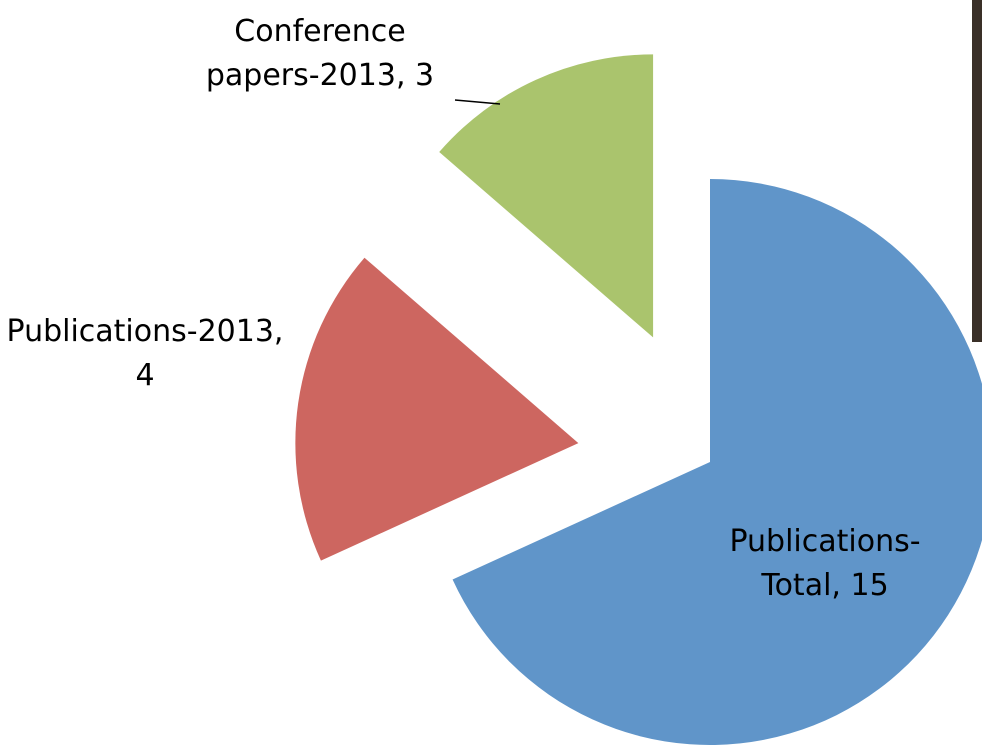  What do you see at coordinates (320, 53) in the screenshot?
I see `data-label: Conference papers-2013, 3` at bounding box center [320, 53].